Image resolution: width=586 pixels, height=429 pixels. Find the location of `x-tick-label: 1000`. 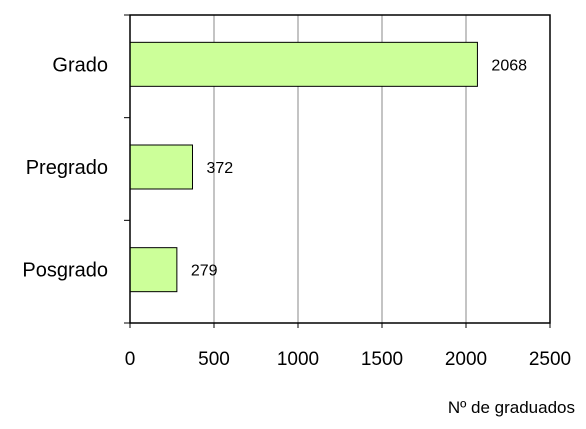

x-tick-label: 1000 is located at coordinates (298, 359).